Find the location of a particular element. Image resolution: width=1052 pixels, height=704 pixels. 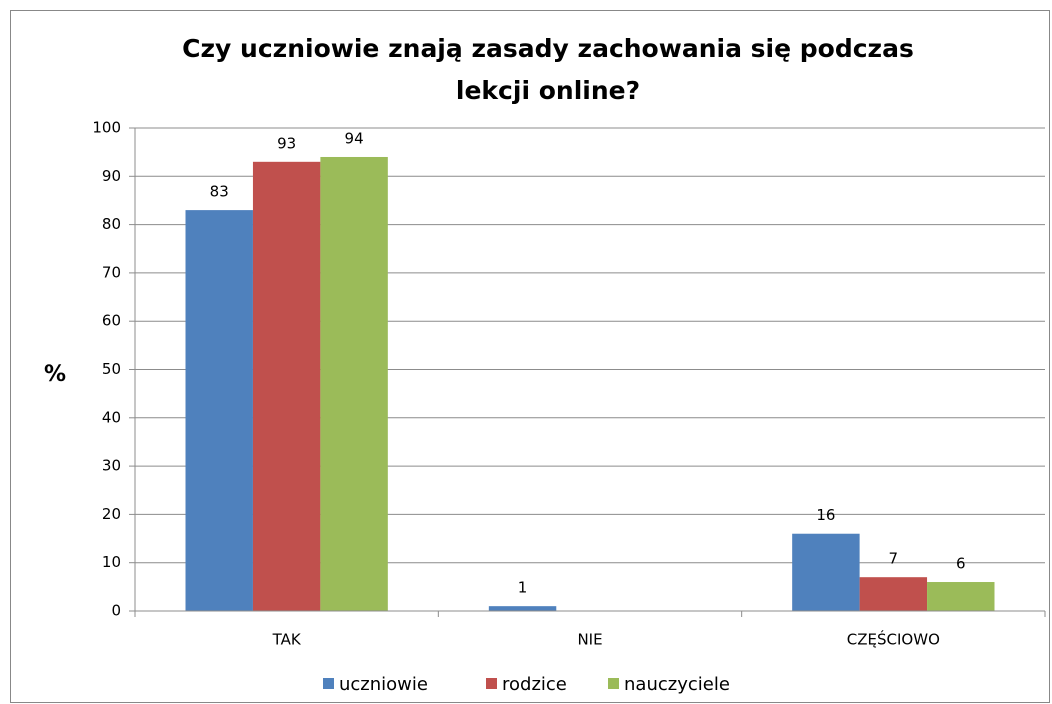

data-label: 94 is located at coordinates (354, 138).